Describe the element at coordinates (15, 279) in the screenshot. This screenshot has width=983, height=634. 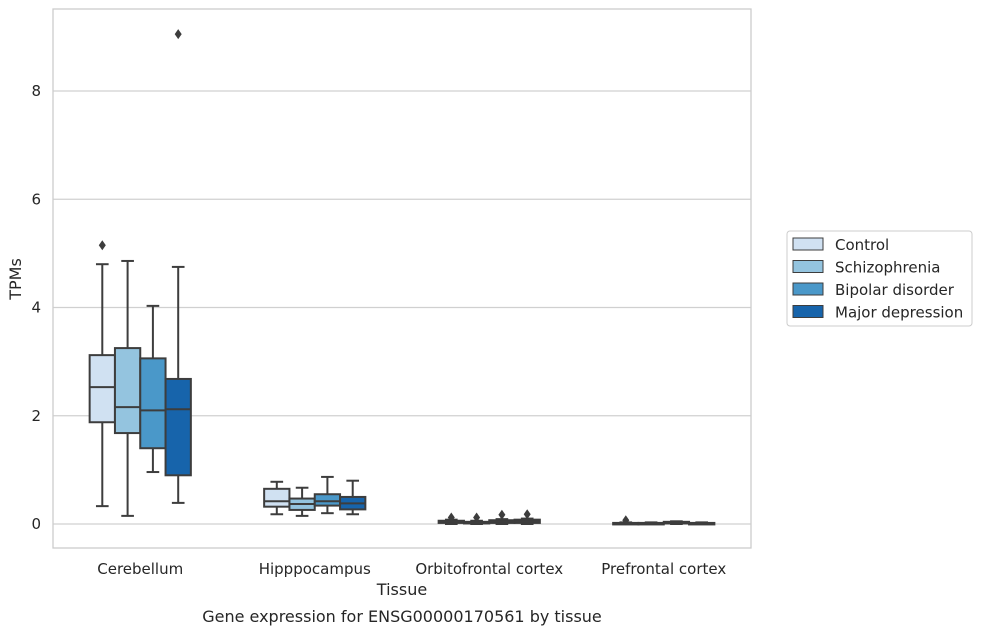
I see `y-axis-title: TPMs` at that location.